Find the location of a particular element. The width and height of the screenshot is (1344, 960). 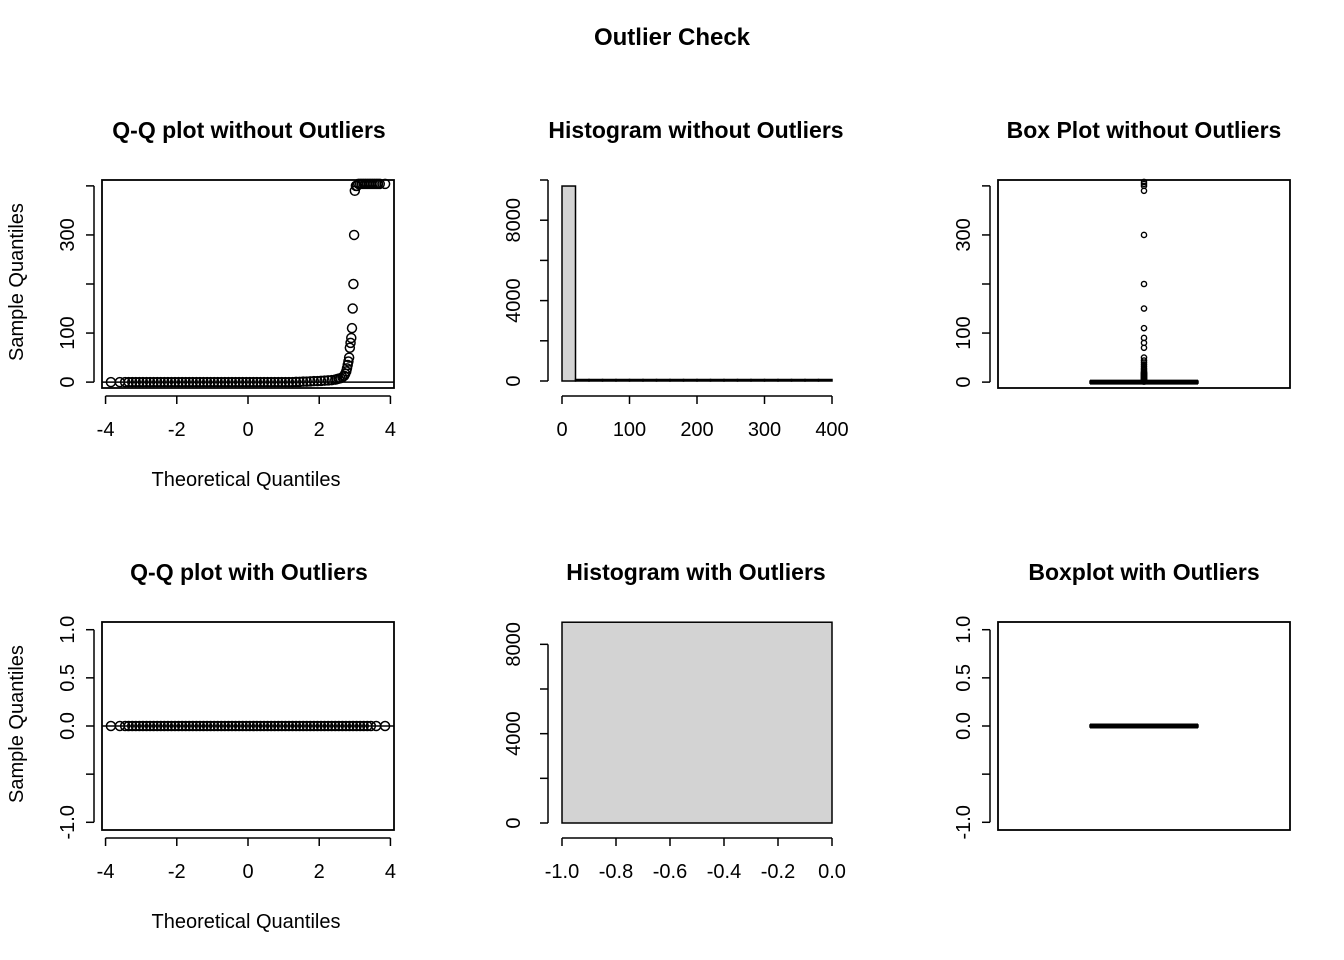

hist-with-x-tick-label: -0.6 is located at coordinates (670, 872).